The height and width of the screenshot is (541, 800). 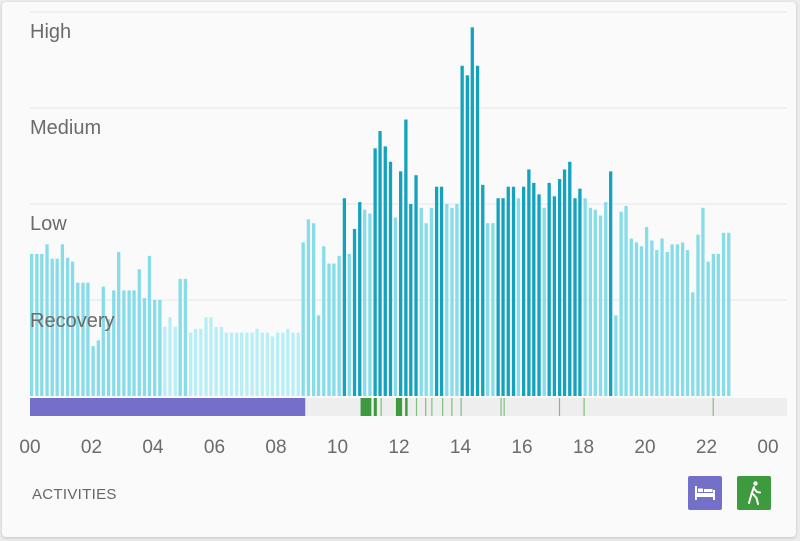 I want to click on walk-icon-head, so click(x=755, y=483).